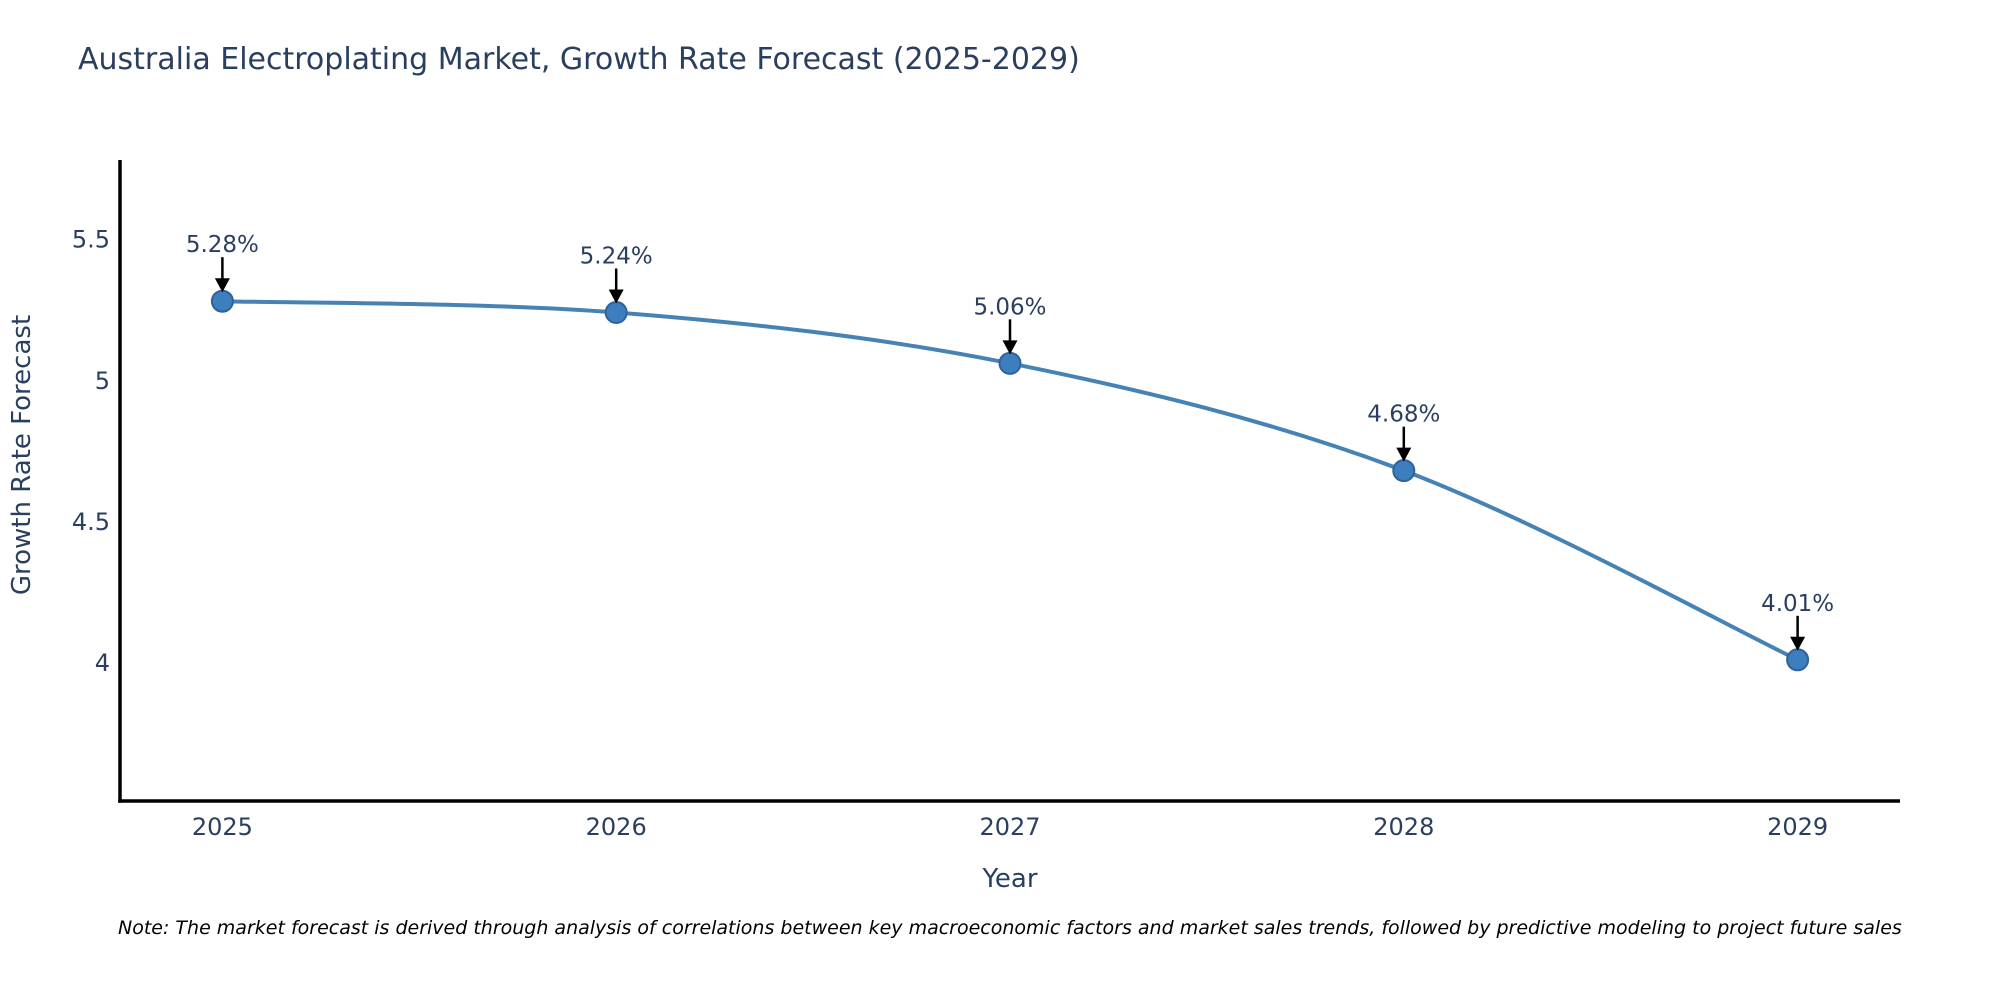  What do you see at coordinates (22, 455) in the screenshot?
I see `y-axis-title: Growth Rate Forecast` at bounding box center [22, 455].